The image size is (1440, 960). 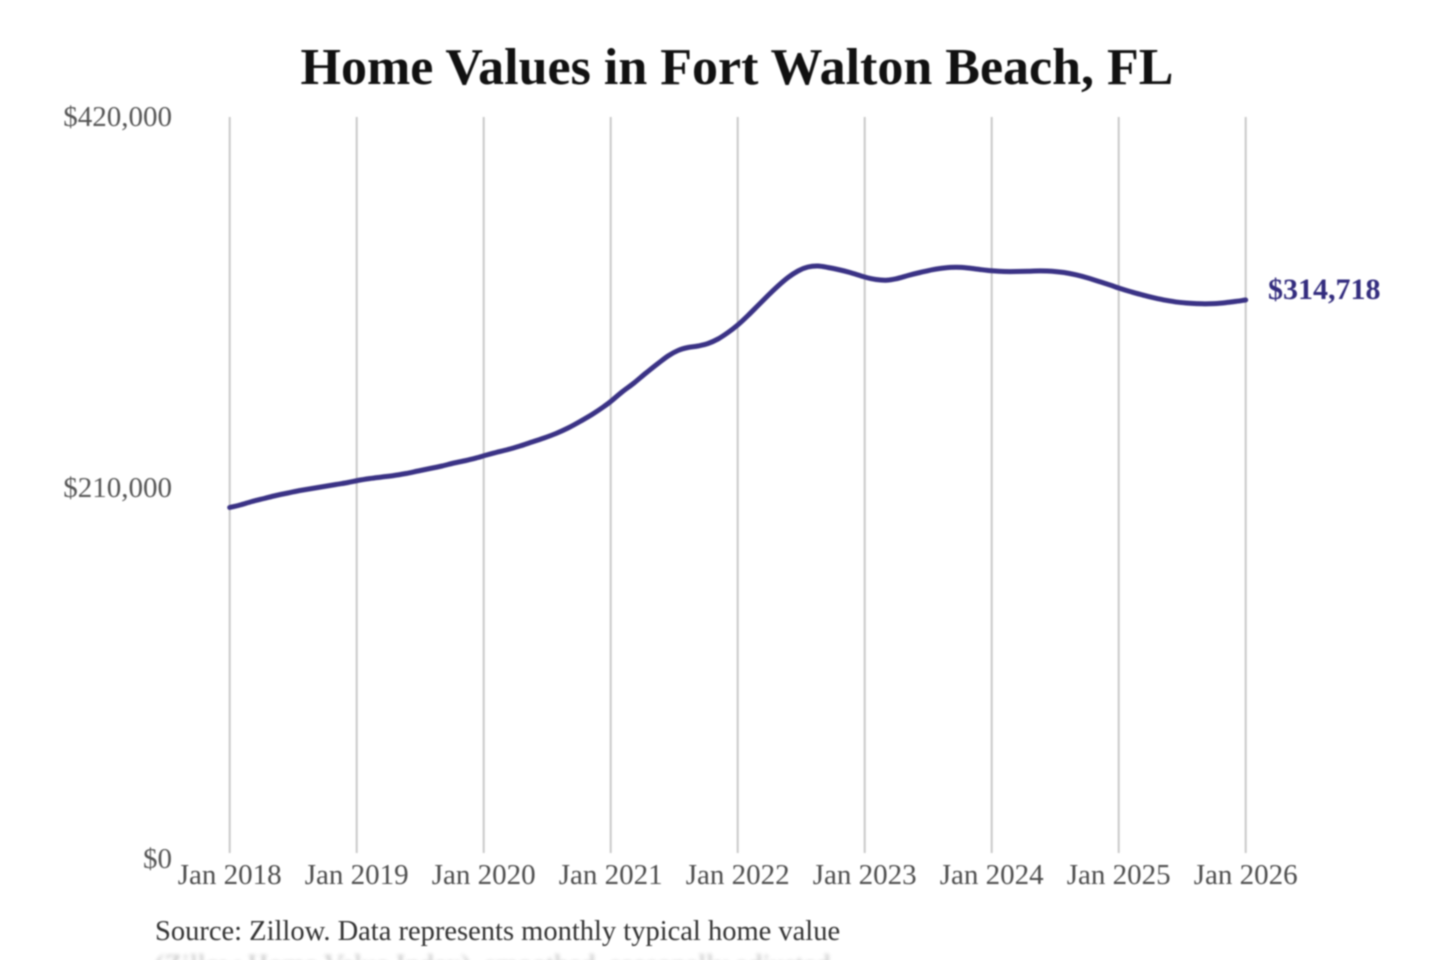 What do you see at coordinates (230, 875) in the screenshot?
I see `svg-text: Jan 2018` at bounding box center [230, 875].